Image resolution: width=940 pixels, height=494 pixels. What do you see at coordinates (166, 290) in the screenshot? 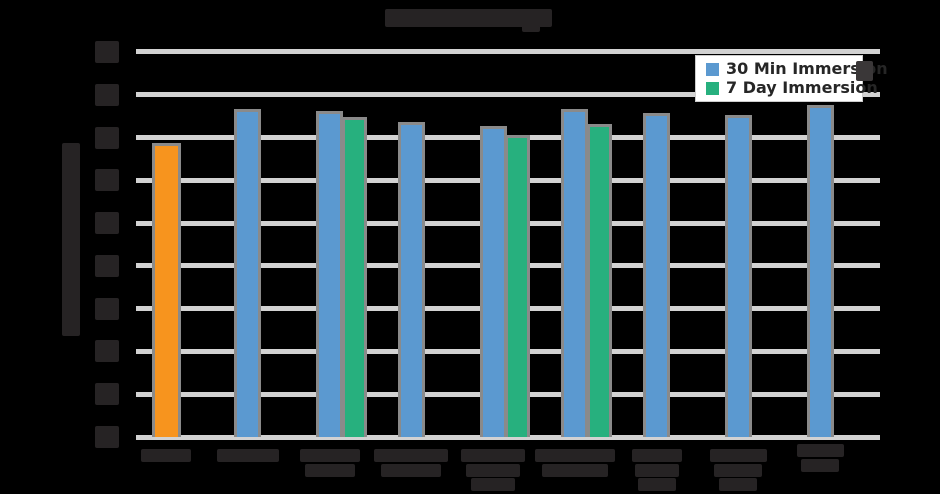
I see `bar--unlabeled-orange-bar-` at bounding box center [166, 290].